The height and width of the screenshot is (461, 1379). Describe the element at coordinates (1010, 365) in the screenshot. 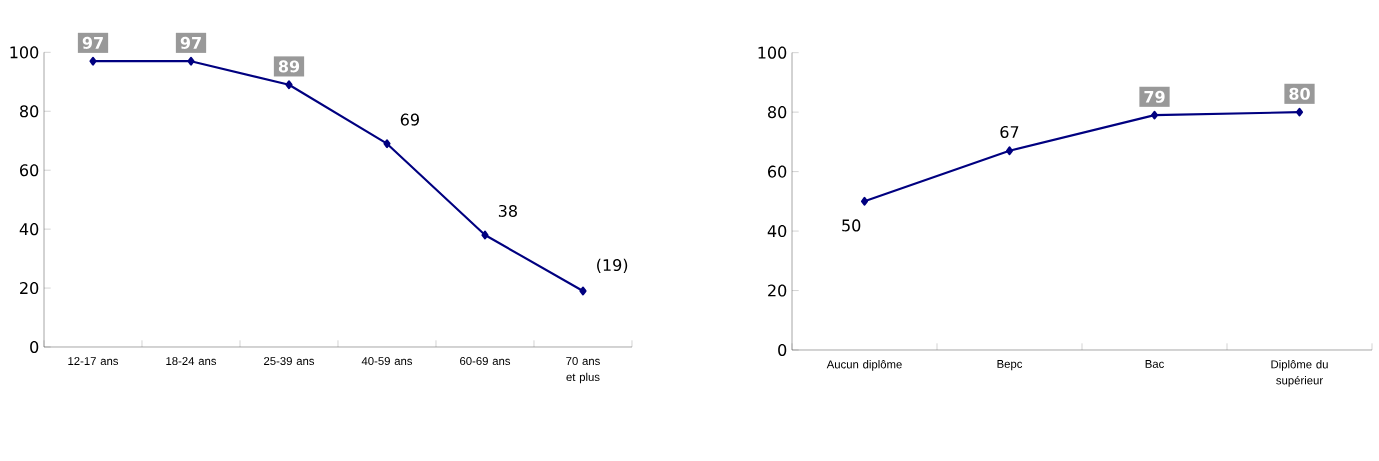

I see `x-tick-label: Bepc` at that location.